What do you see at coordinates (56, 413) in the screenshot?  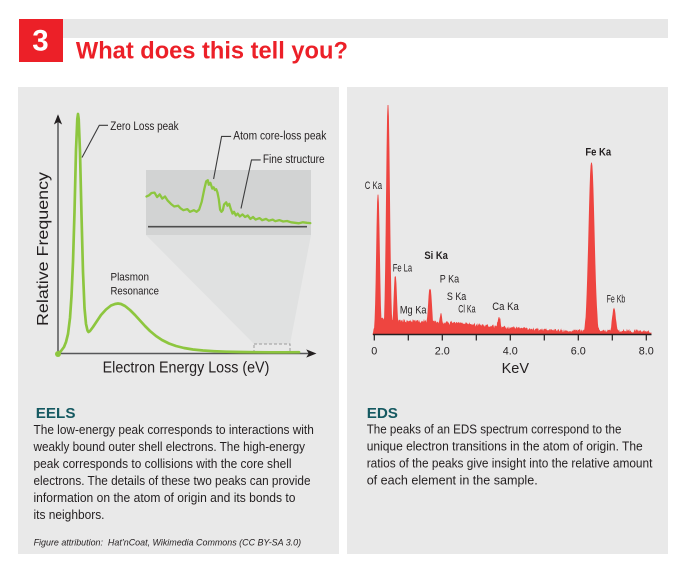 I see `svg-text: EELS` at bounding box center [56, 413].